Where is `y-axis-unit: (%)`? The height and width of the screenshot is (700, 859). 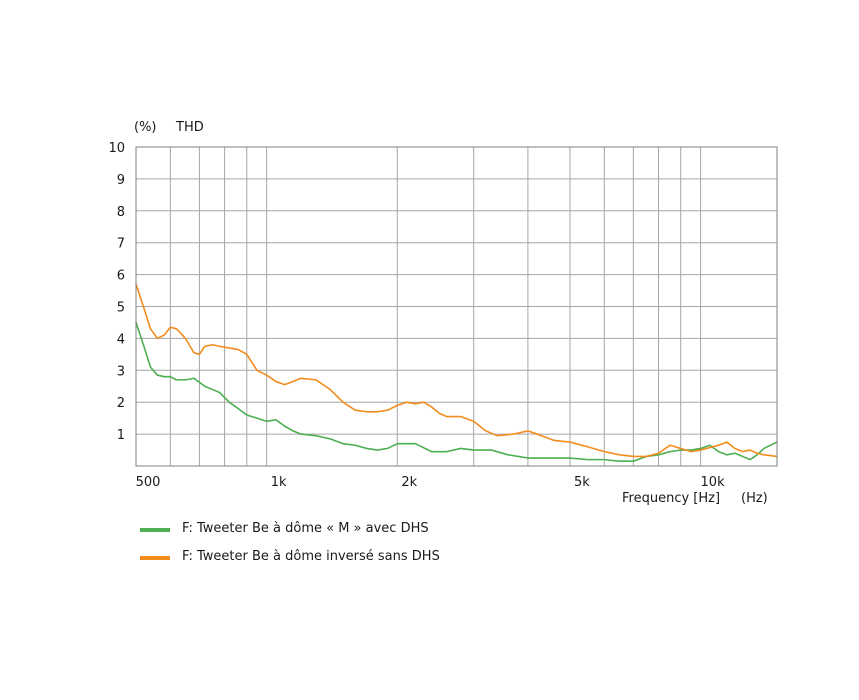
y-axis-unit: (%) is located at coordinates (145, 127).